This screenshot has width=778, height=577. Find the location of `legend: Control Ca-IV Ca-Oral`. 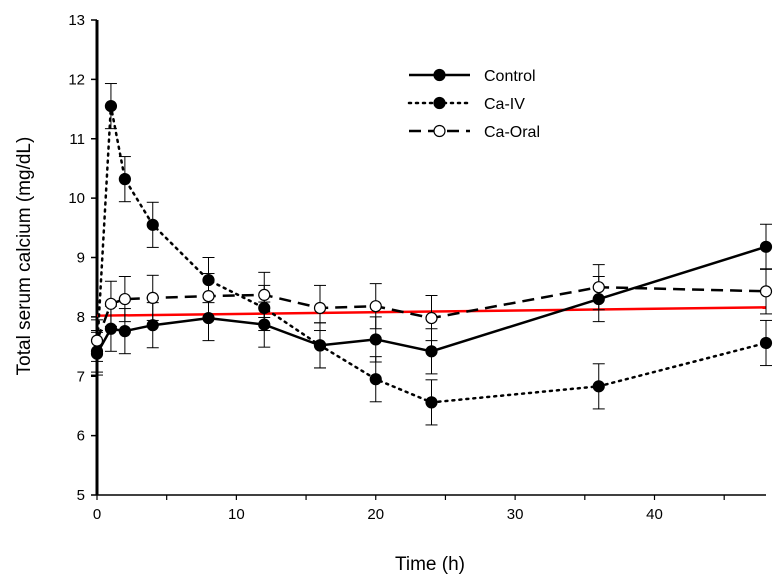

legend: Control Ca-IV Ca-Oral is located at coordinates (473, 104).